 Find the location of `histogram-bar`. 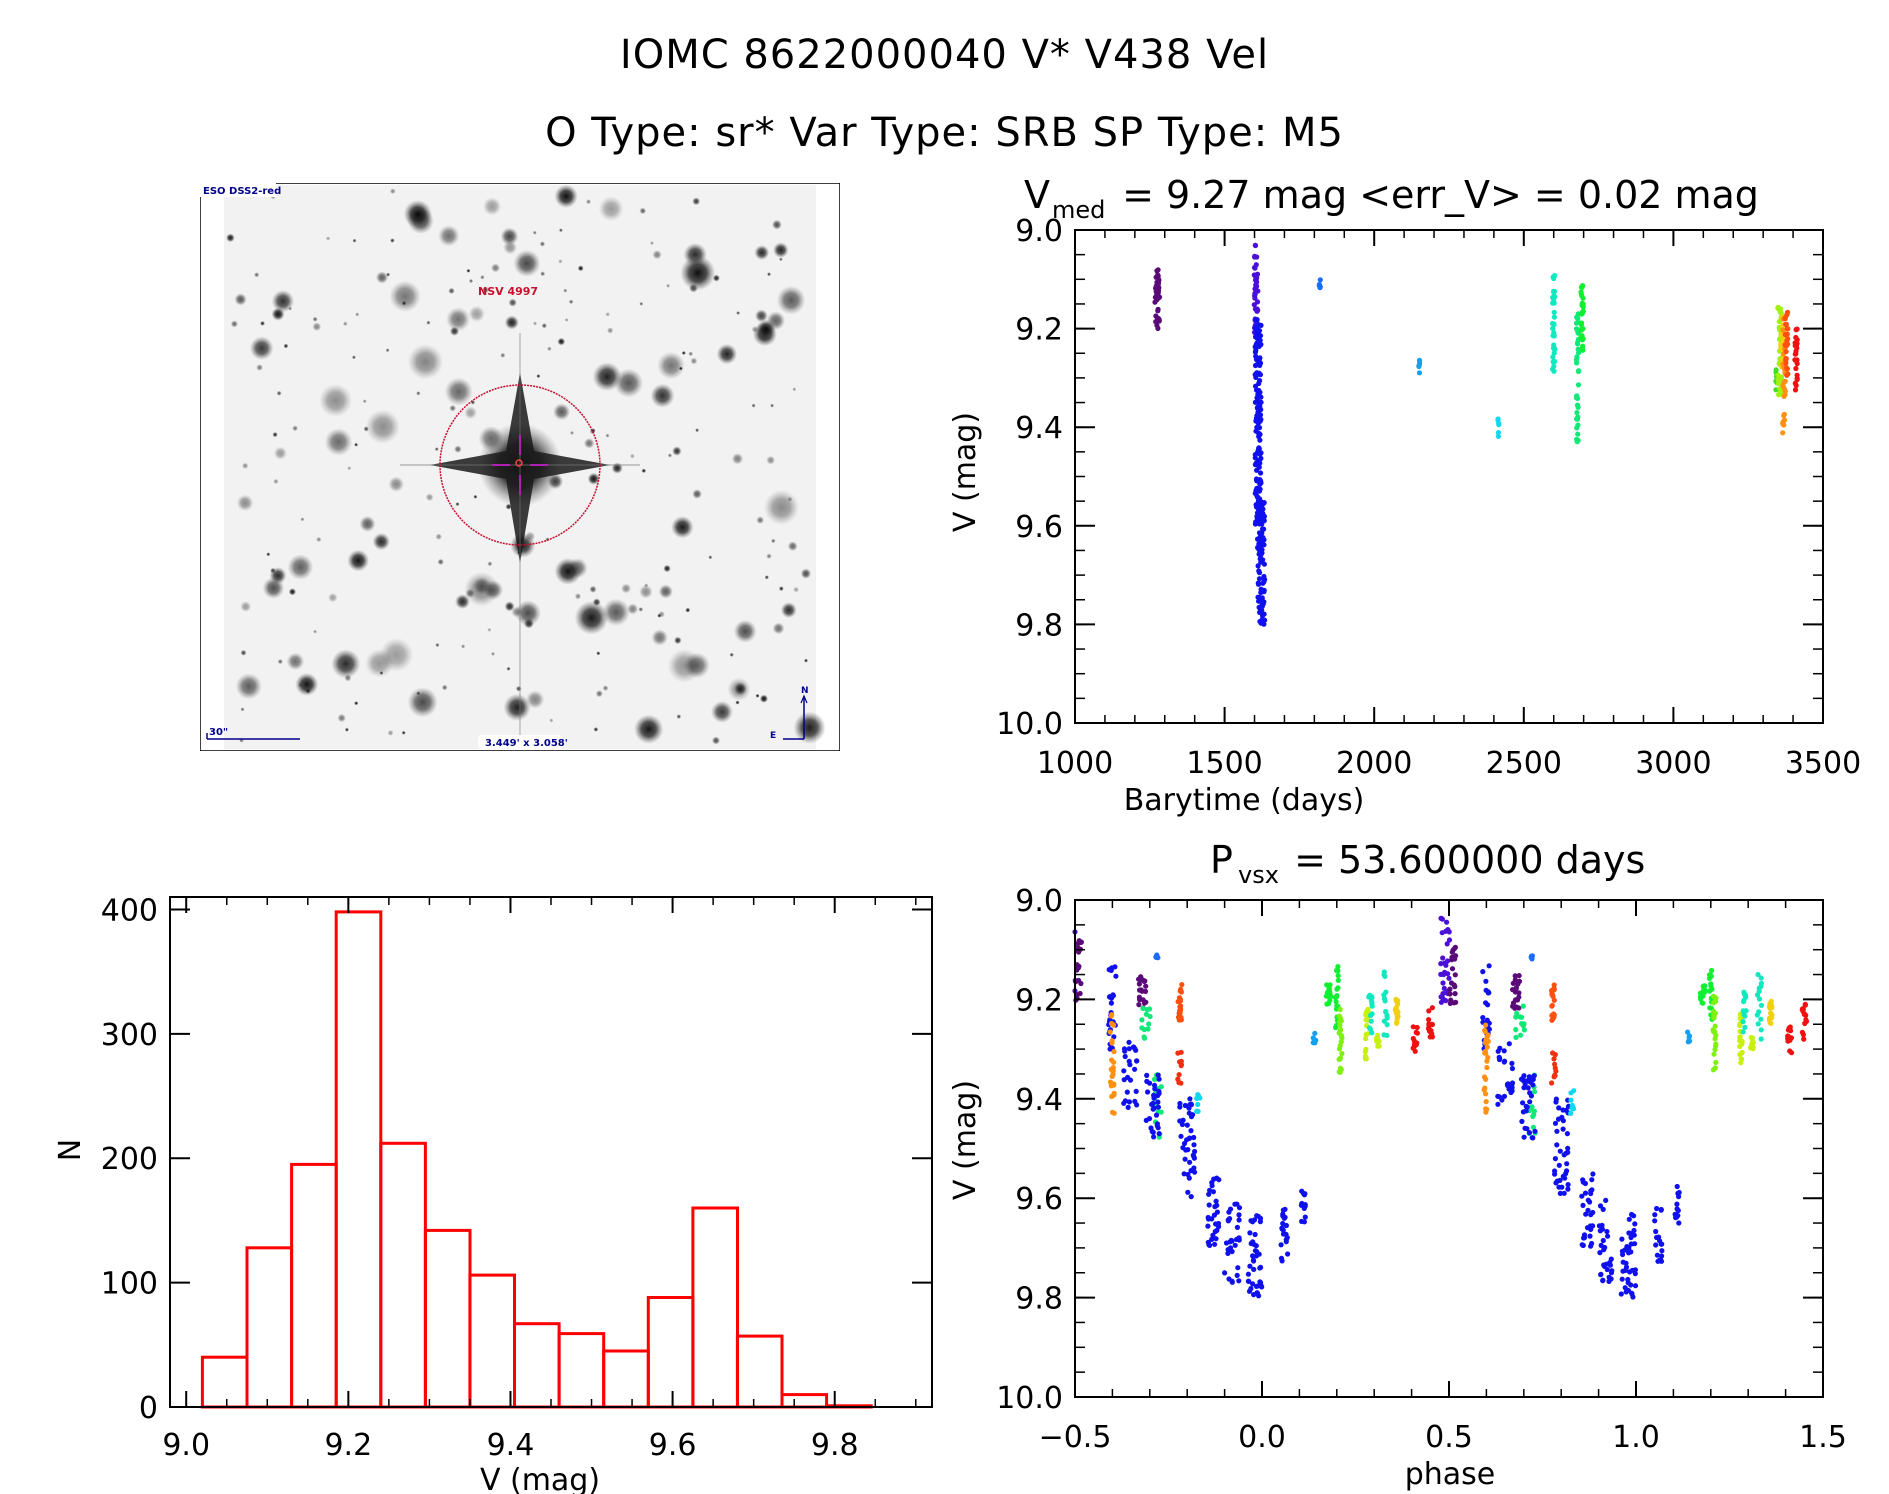

histogram-bar is located at coordinates (314, 1285).